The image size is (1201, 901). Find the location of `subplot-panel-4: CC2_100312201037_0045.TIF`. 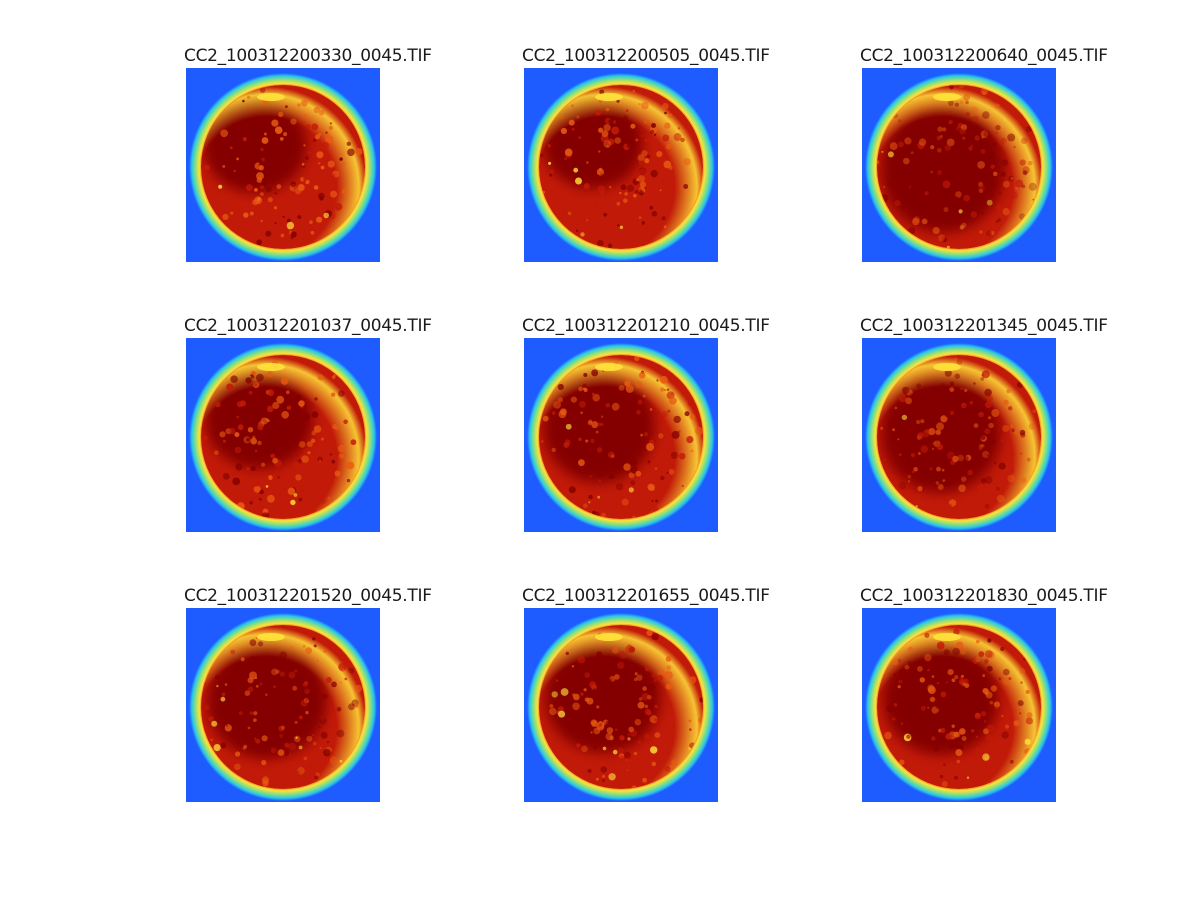

subplot-panel-4: CC2_100312201037_0045.TIF is located at coordinates (320, 430).